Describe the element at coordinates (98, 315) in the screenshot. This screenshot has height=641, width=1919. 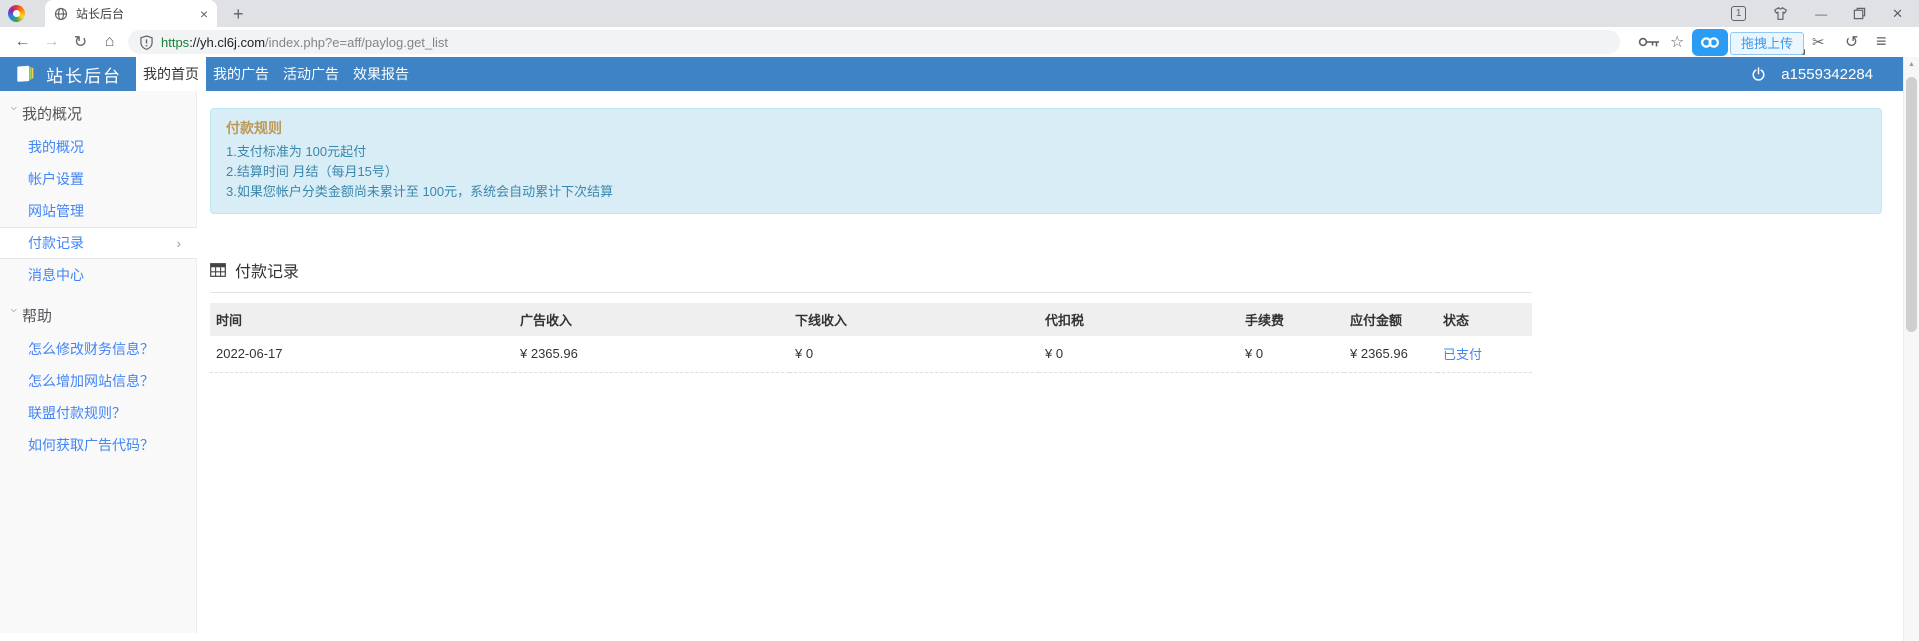
I see `sidebar-section-help: › 帮助` at that location.